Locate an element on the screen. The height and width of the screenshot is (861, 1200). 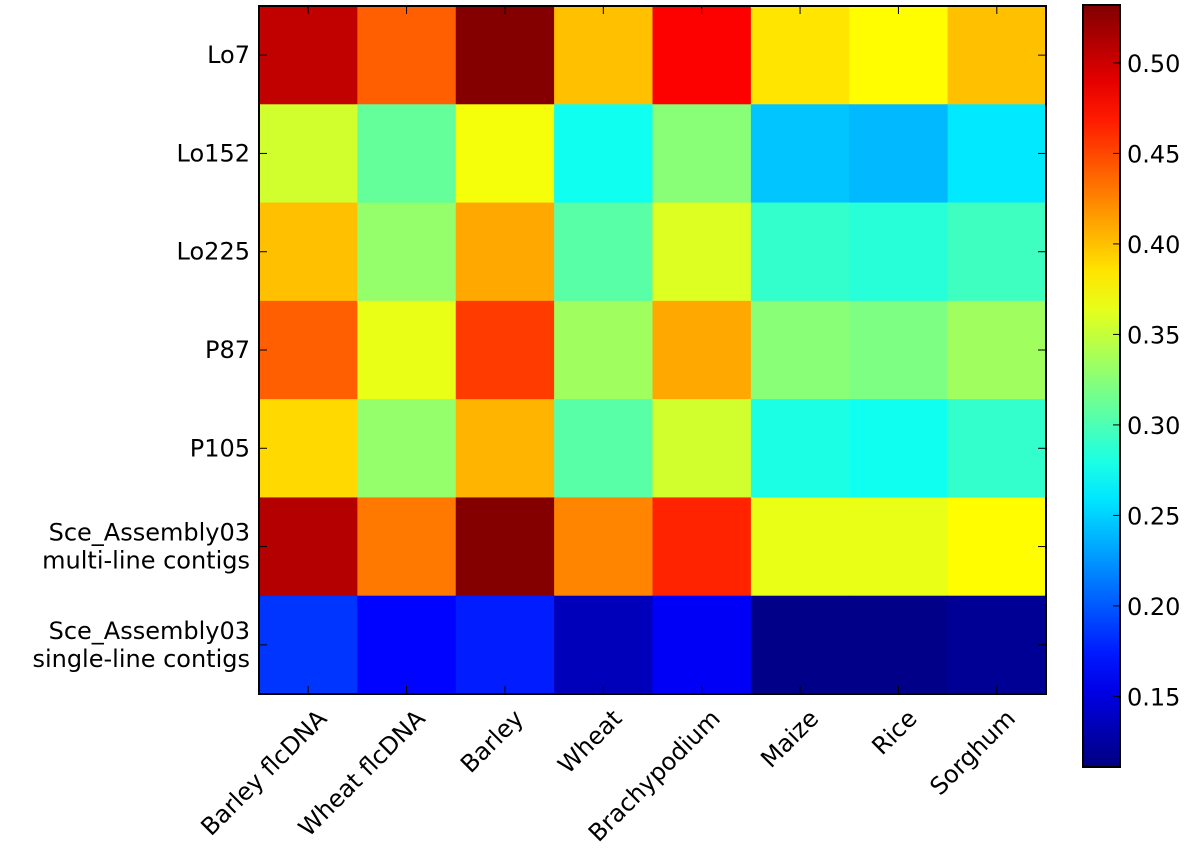
y-tick-label-line: P105 is located at coordinates (220, 448).